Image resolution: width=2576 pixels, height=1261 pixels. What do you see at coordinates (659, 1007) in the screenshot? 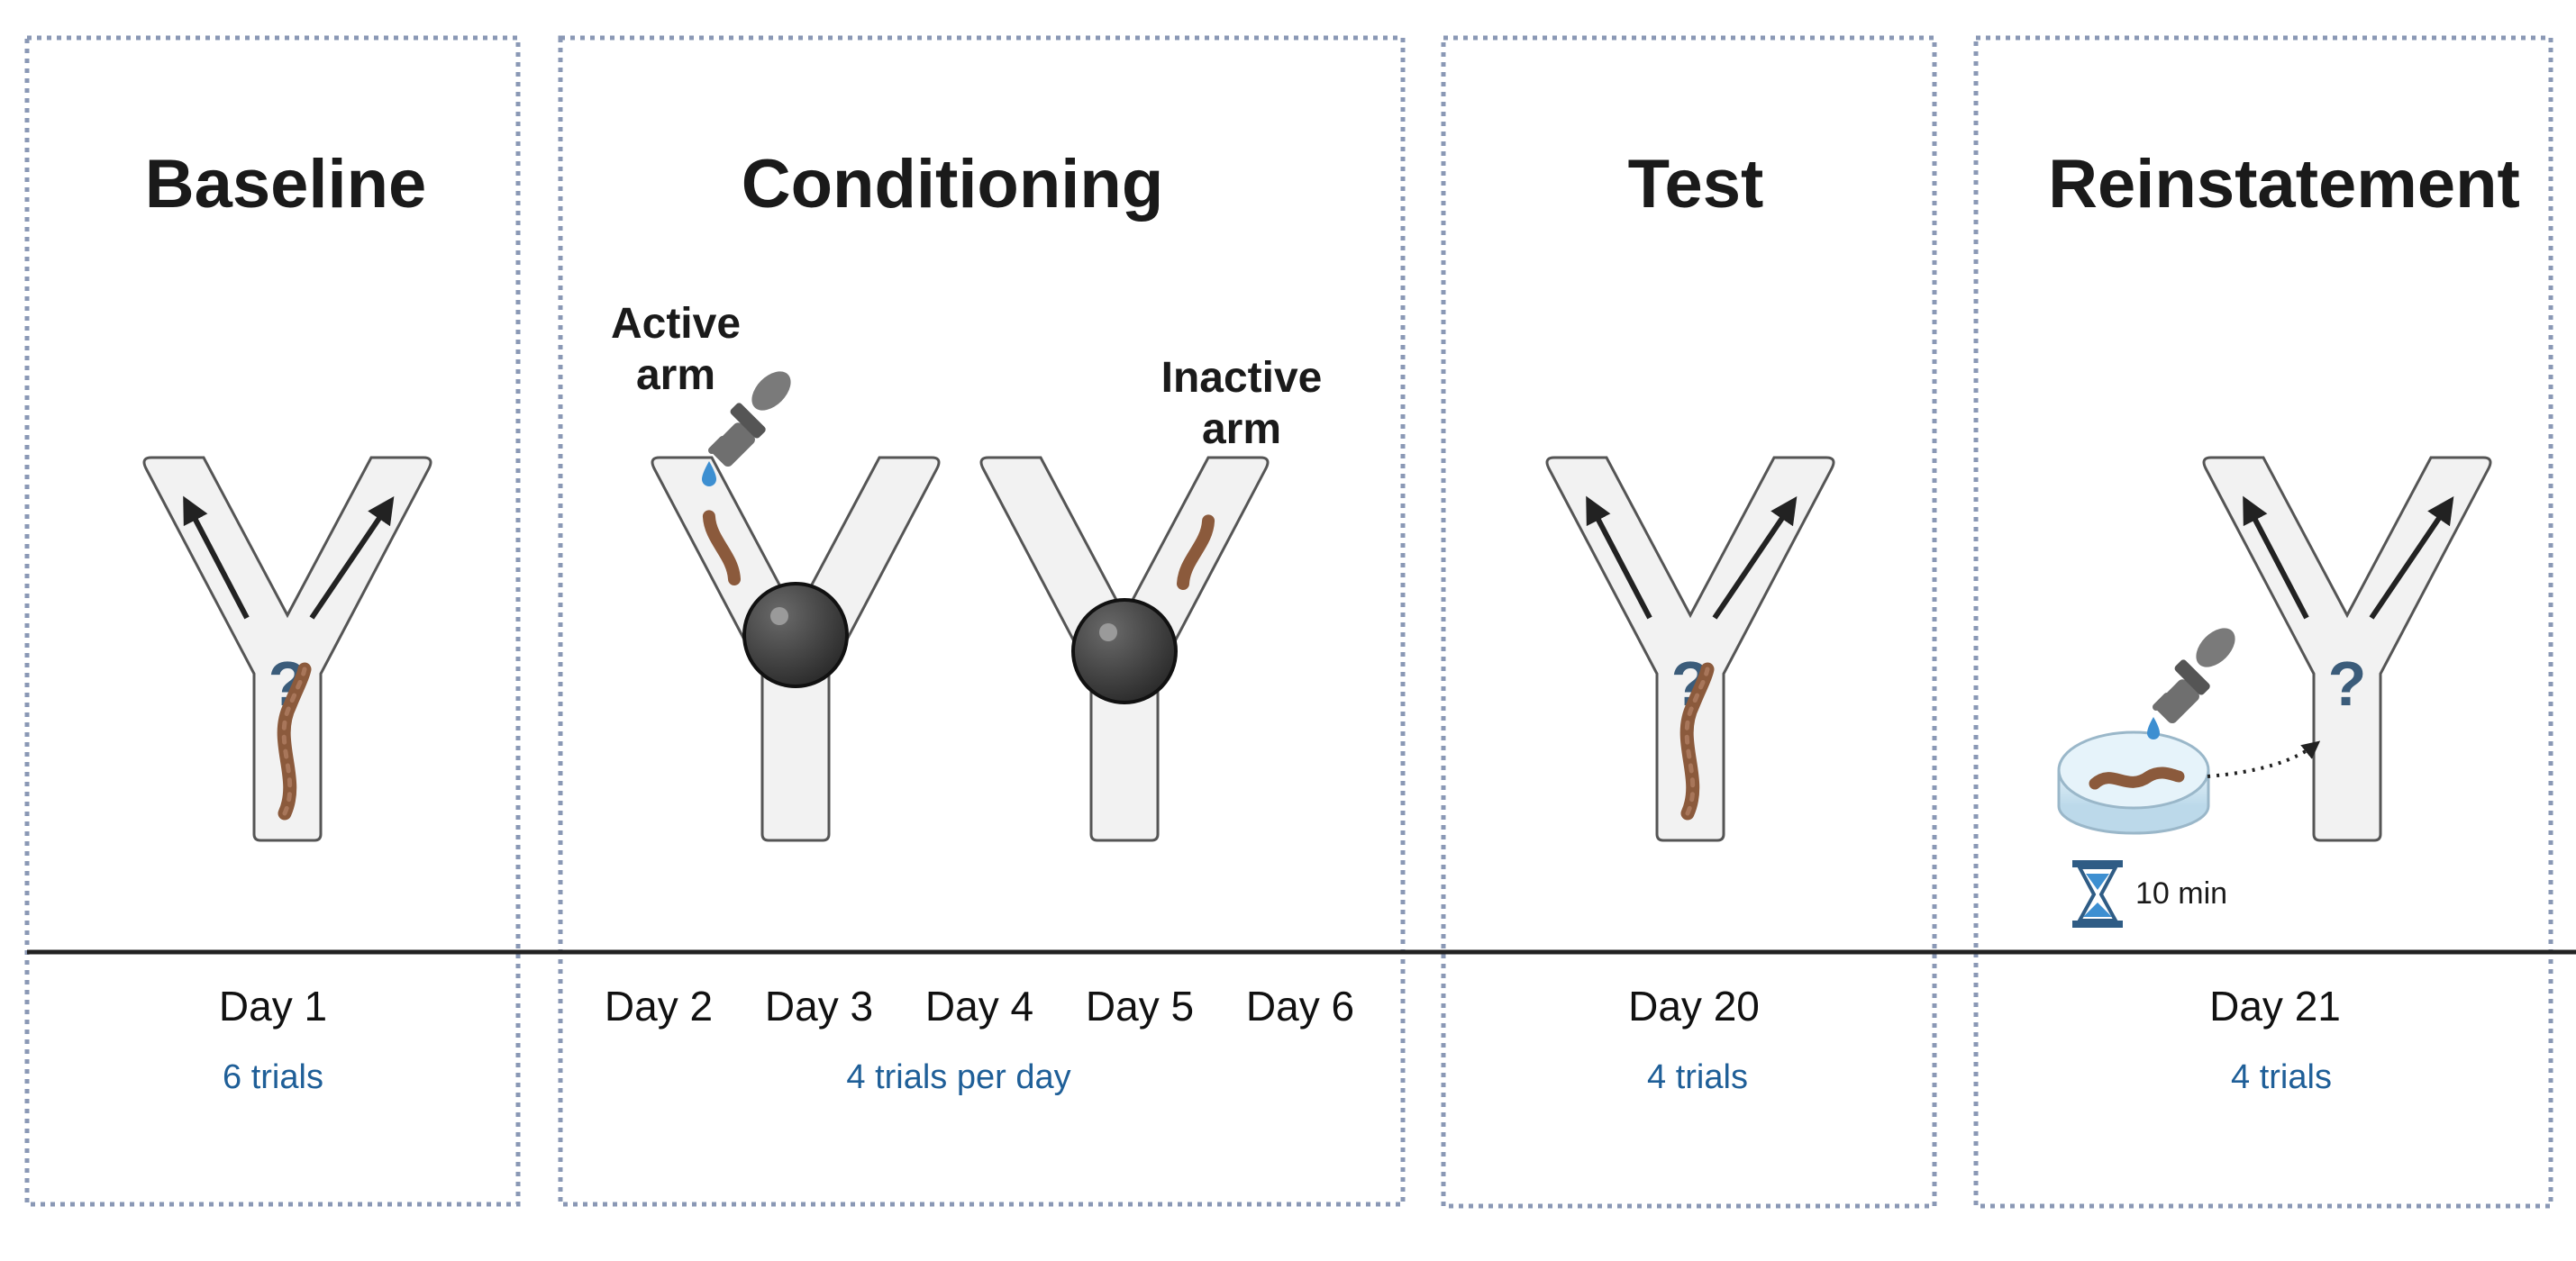
I see `day-label: Day 2` at bounding box center [659, 1007].